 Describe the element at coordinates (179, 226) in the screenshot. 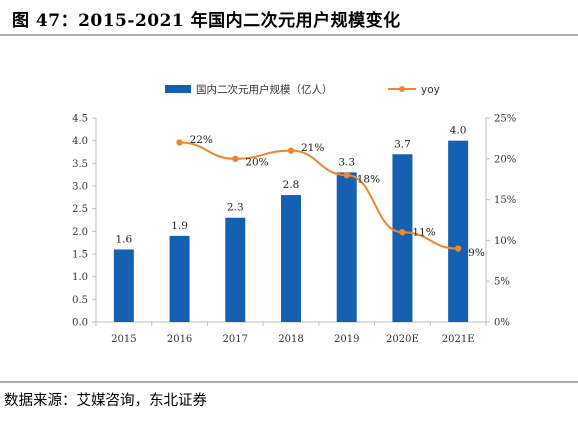

I see `bar-value-label: 1.9` at that location.